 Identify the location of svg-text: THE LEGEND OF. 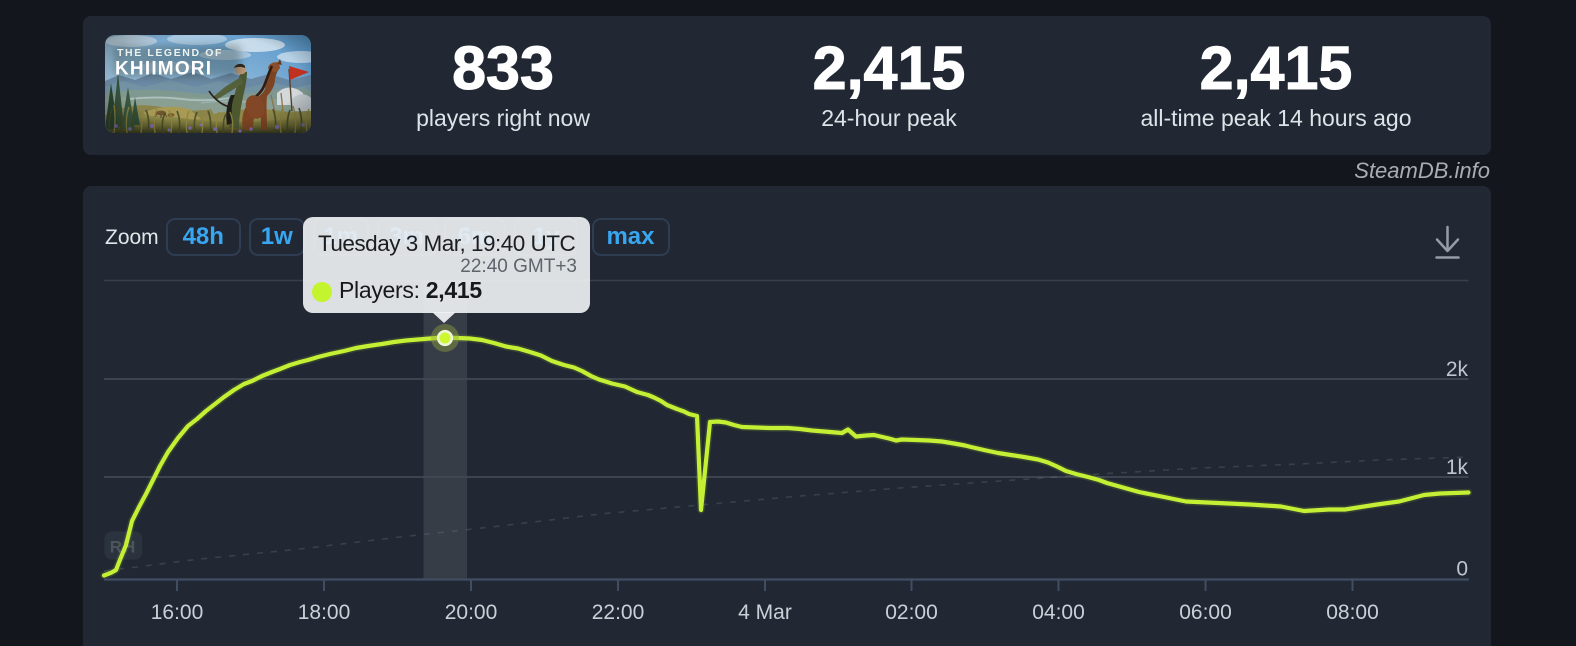
(170, 53).